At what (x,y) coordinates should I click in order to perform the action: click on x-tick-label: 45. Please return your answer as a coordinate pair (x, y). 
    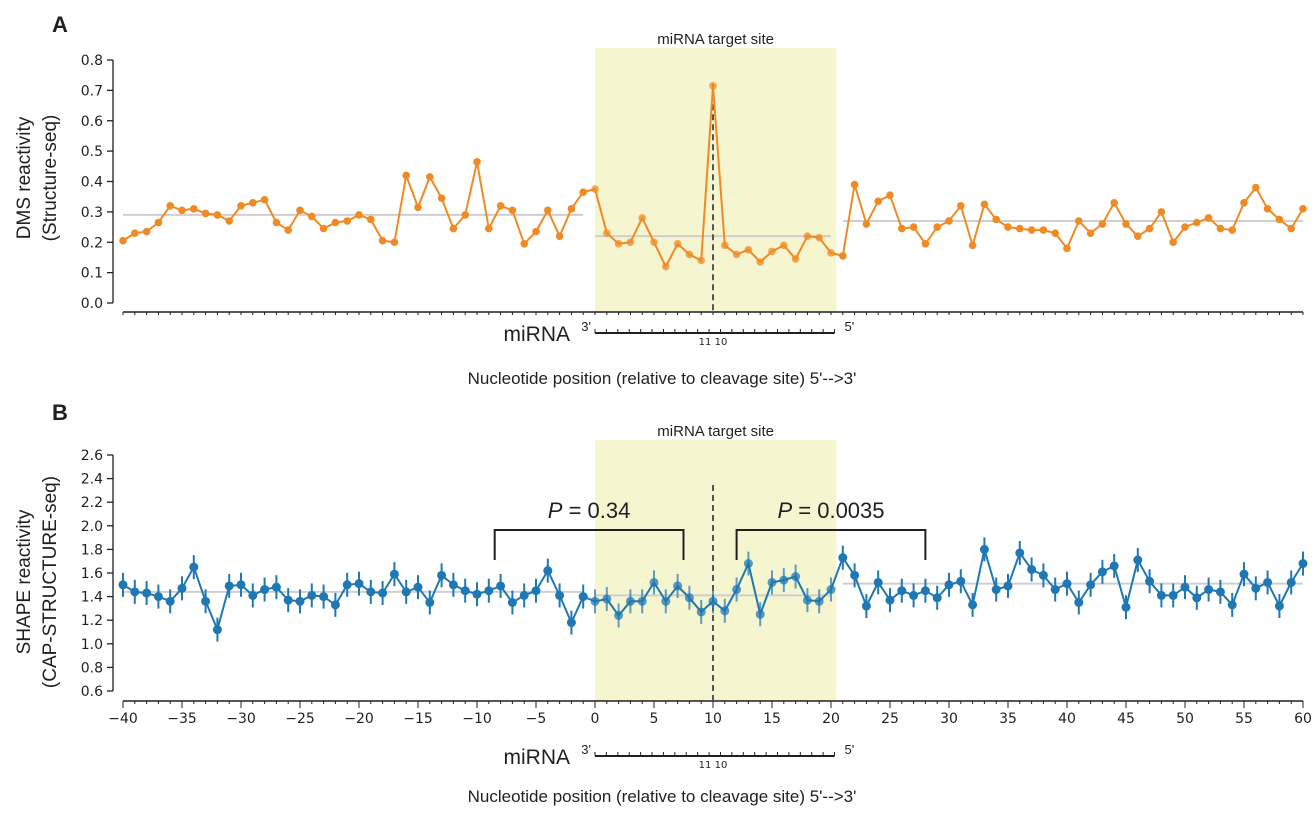
    Looking at the image, I should click on (1126, 719).